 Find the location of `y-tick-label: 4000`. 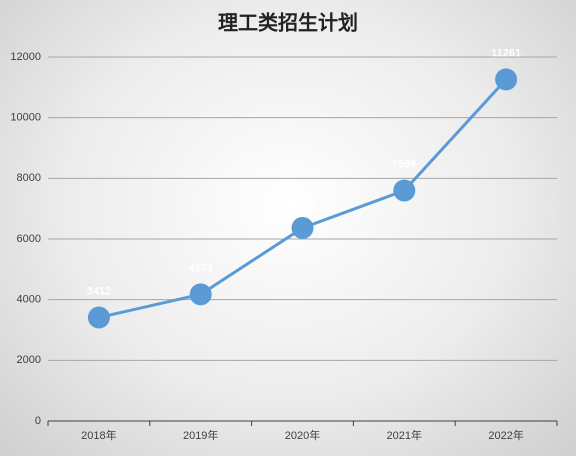

y-tick-label: 4000 is located at coordinates (29, 300).